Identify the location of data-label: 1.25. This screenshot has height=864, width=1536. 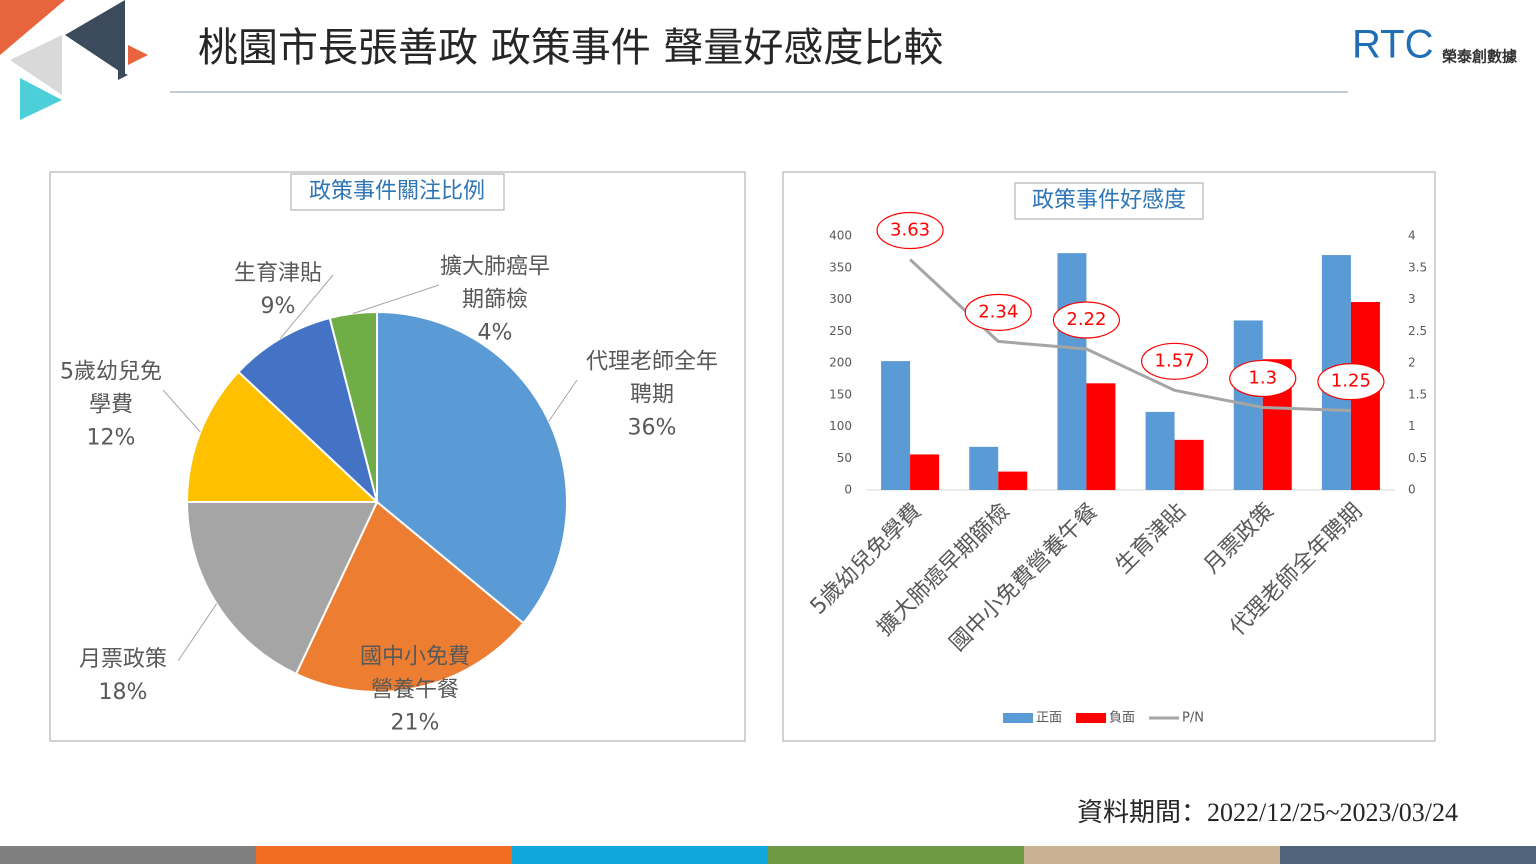
(1351, 381).